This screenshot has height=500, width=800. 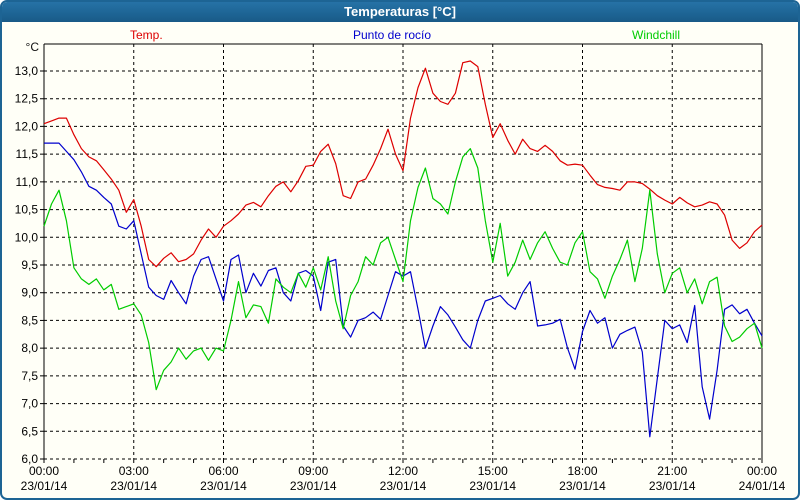 What do you see at coordinates (403, 471) in the screenshot?
I see `x-tick-time-label: 12:00` at bounding box center [403, 471].